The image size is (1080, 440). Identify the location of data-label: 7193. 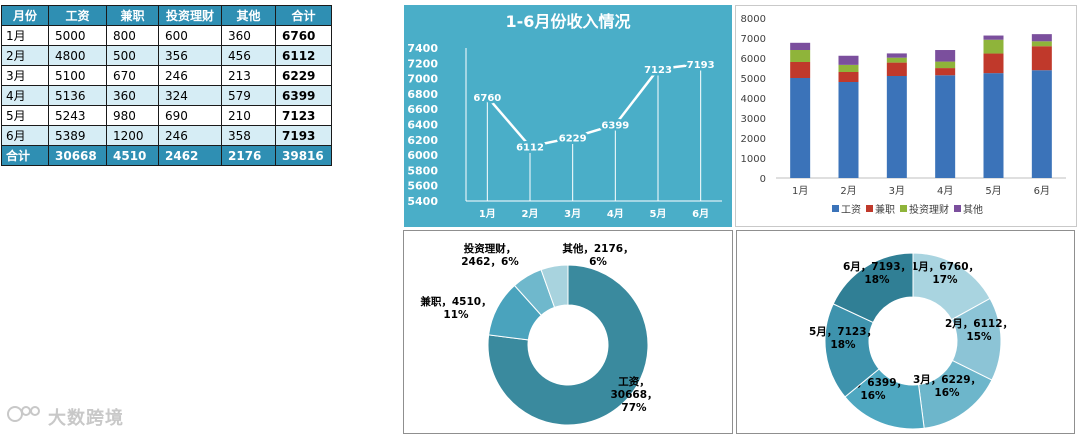
(701, 65).